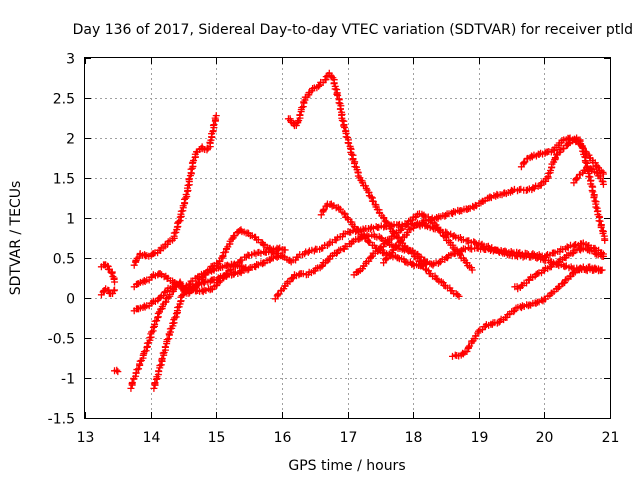 This screenshot has height=480, width=640. What do you see at coordinates (64, 260) in the screenshot?
I see `y-tick-label: 0.5` at bounding box center [64, 260].